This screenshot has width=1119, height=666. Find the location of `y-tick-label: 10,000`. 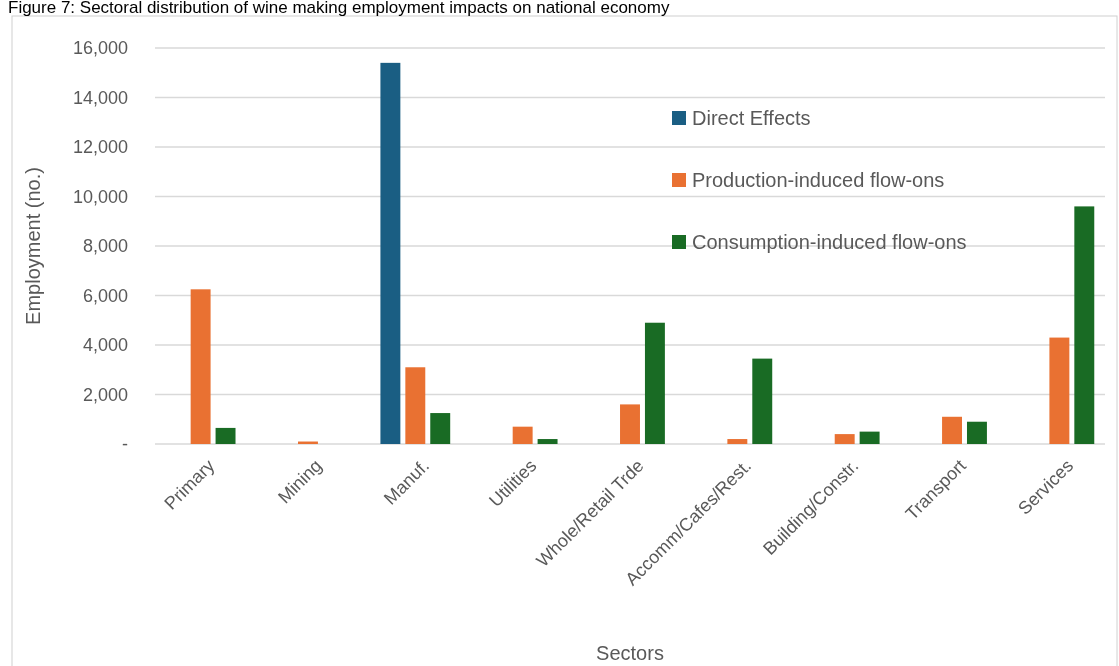

y-tick-label: 10,000 is located at coordinates (100, 196).